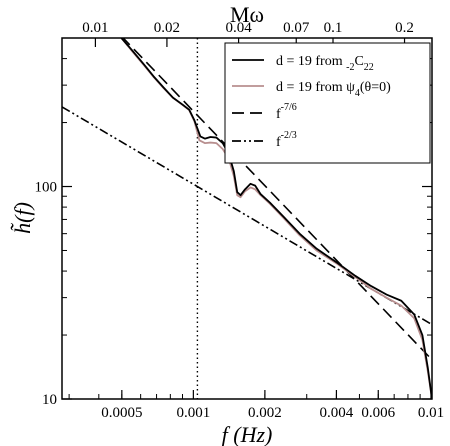  What do you see at coordinates (167, 28) in the screenshot?
I see `top-tick-label: 0.02` at bounding box center [167, 28].